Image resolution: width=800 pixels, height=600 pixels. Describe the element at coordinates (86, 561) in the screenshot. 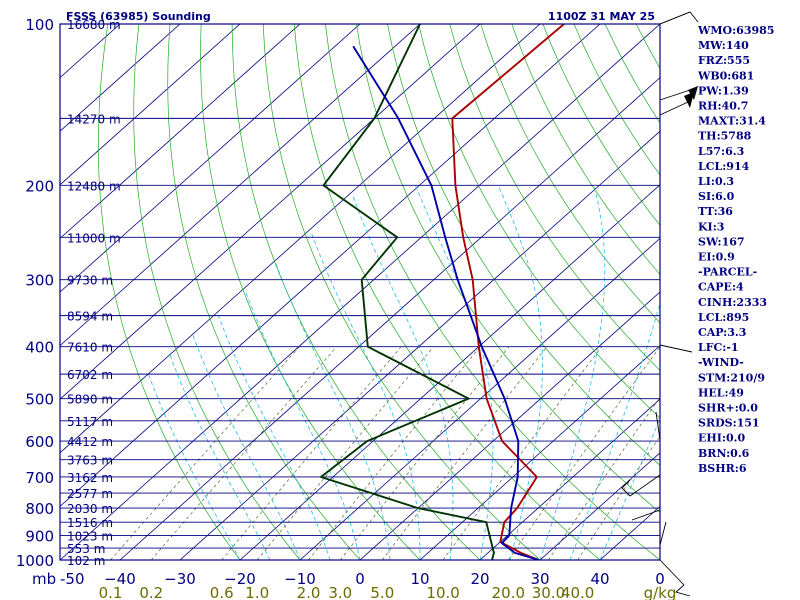

I see `height-label: 102 m` at that location.